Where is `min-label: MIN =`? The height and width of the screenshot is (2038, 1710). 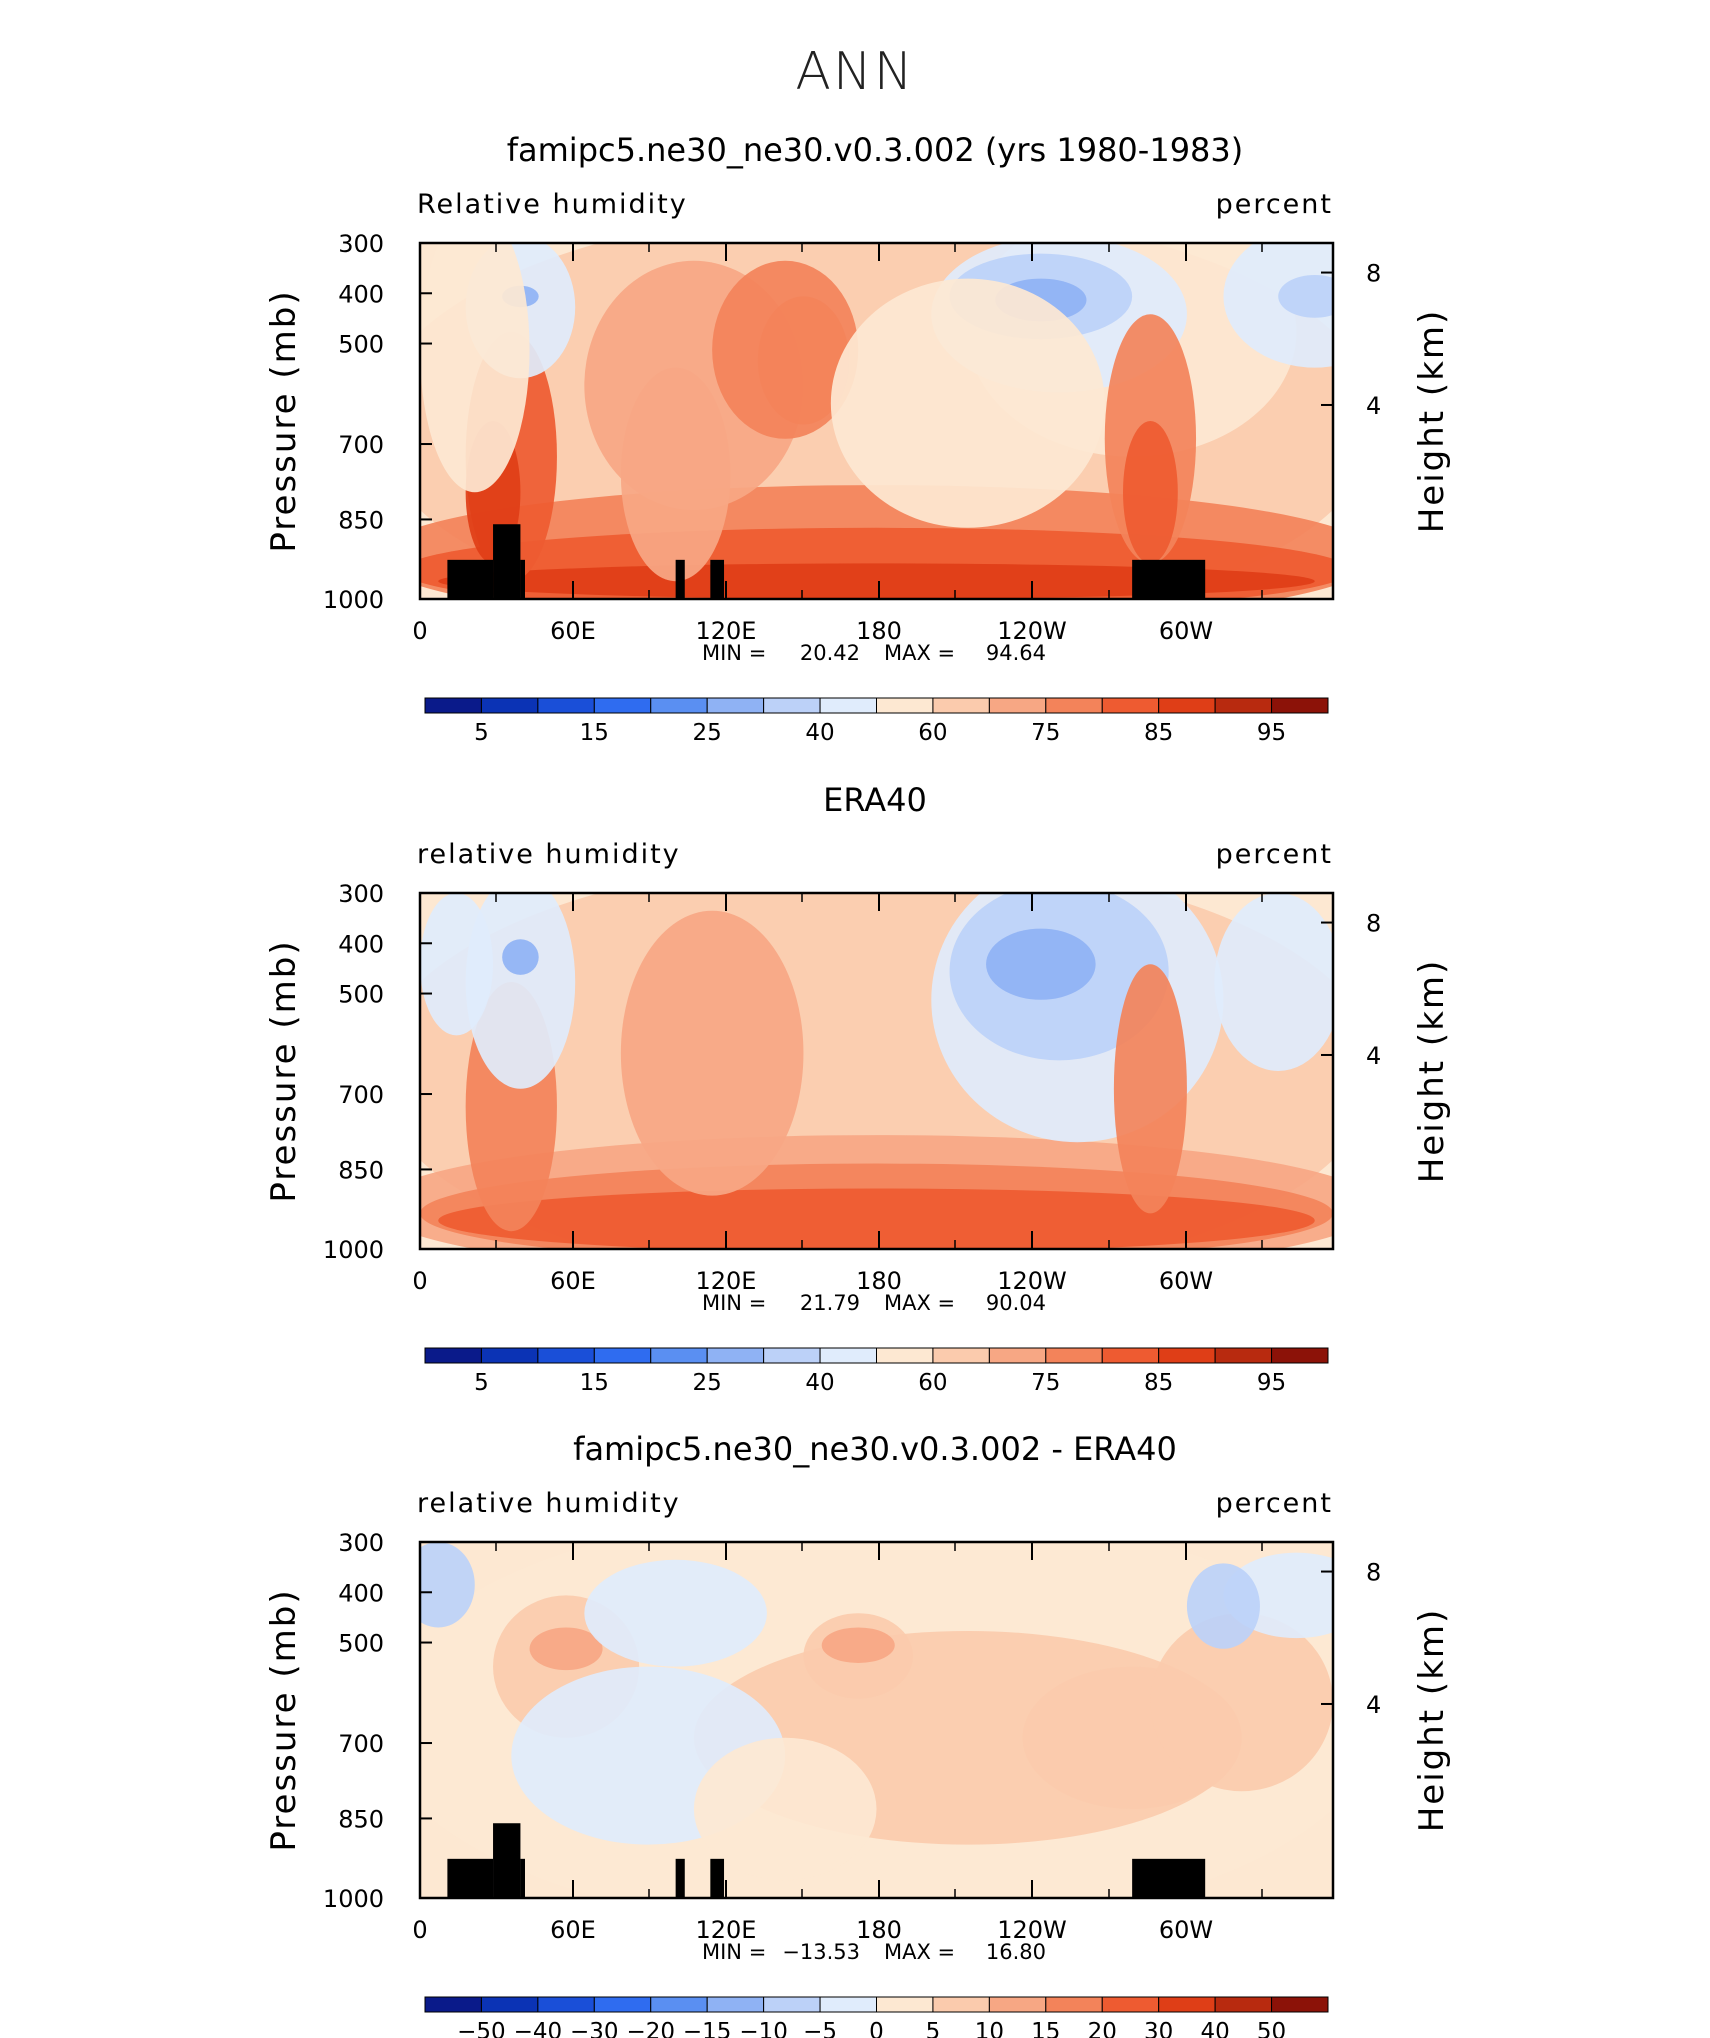 min-label: MIN = is located at coordinates (734, 1303).